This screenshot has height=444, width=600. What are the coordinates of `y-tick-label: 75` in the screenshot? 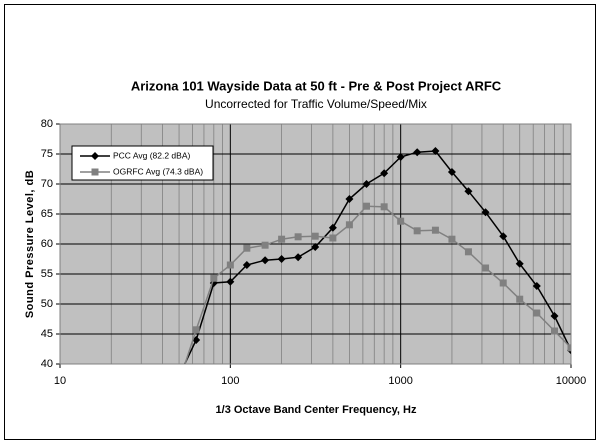 It's located at (47, 154).